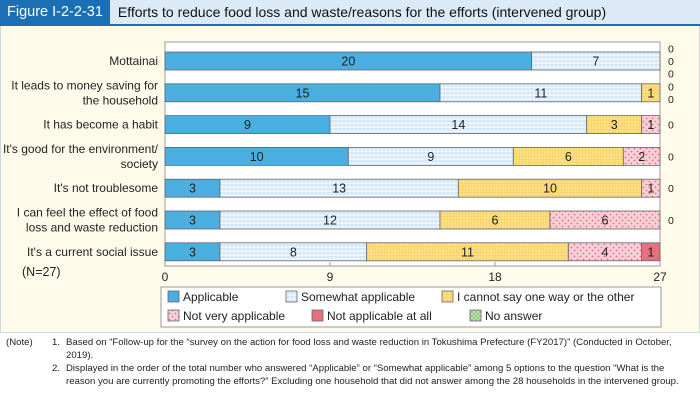 The image size is (700, 401). I want to click on category-label: It has become a habit, so click(100, 125).